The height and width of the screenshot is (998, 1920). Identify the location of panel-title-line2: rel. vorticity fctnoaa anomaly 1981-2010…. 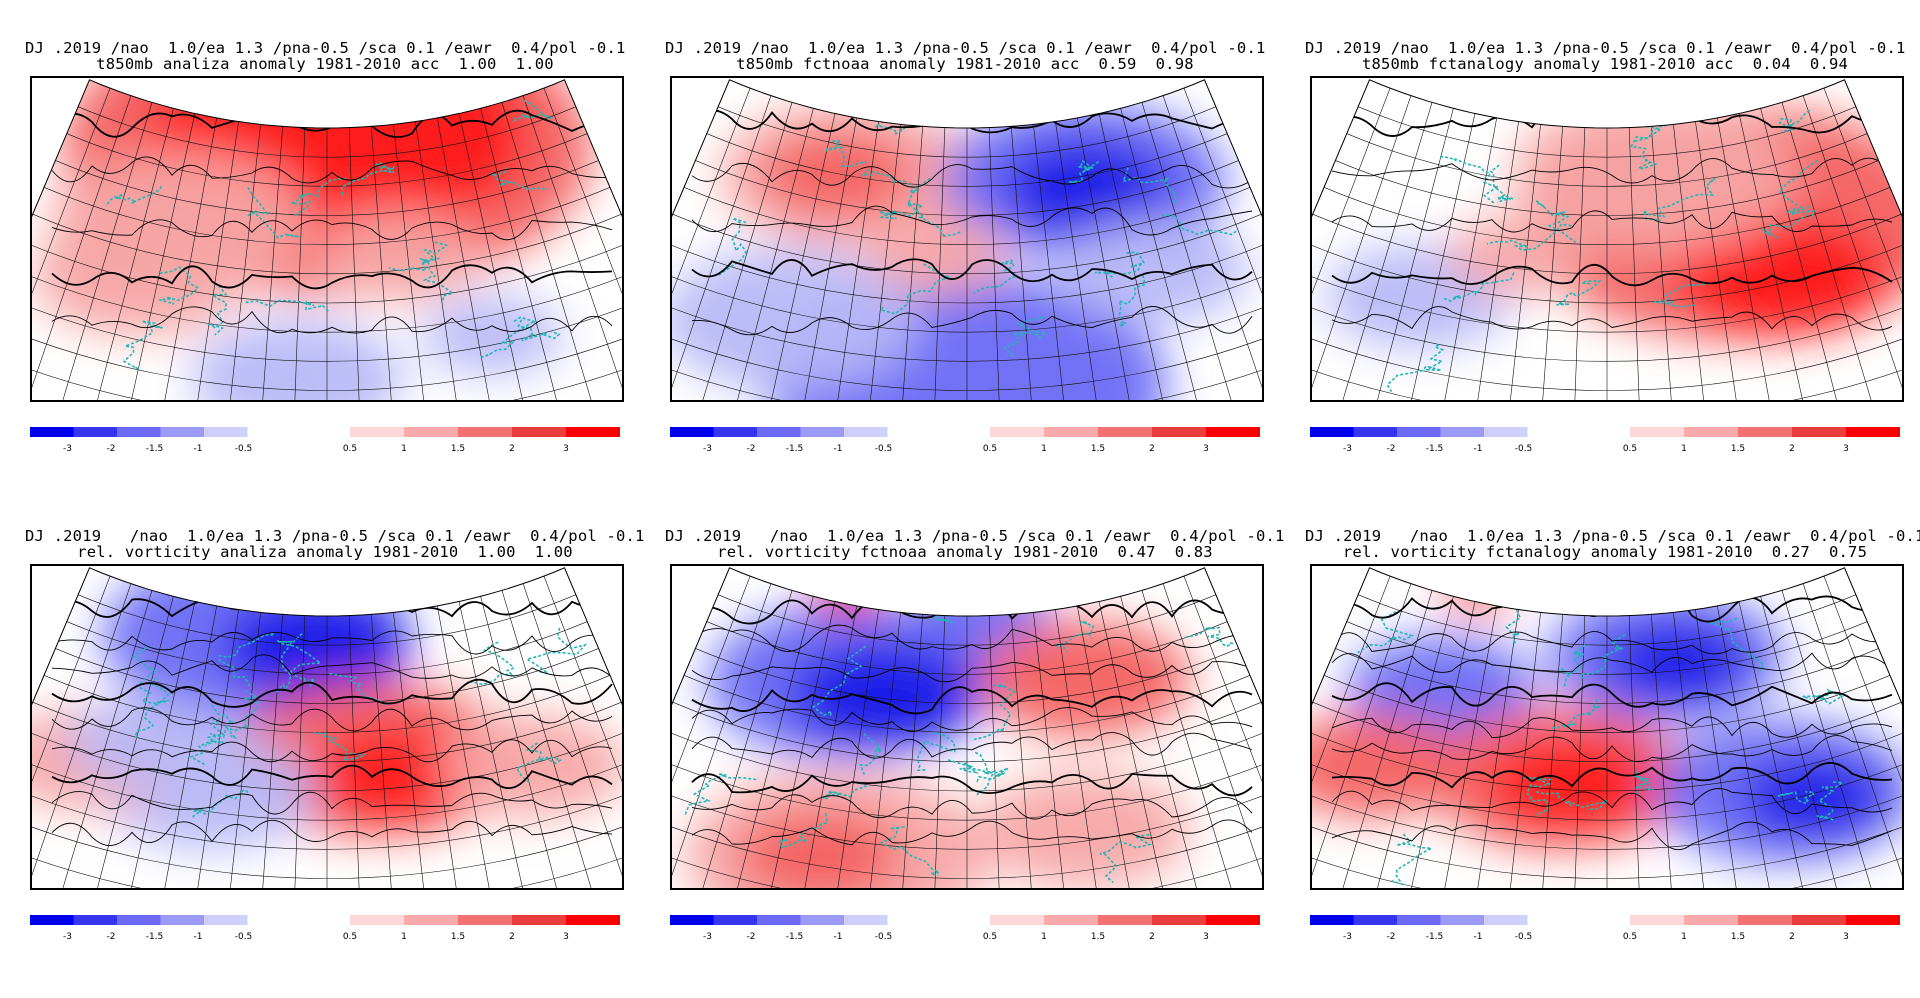
(965, 552).